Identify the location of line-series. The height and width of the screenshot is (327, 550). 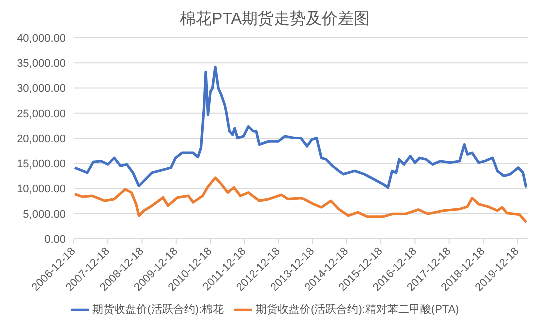
(301, 200).